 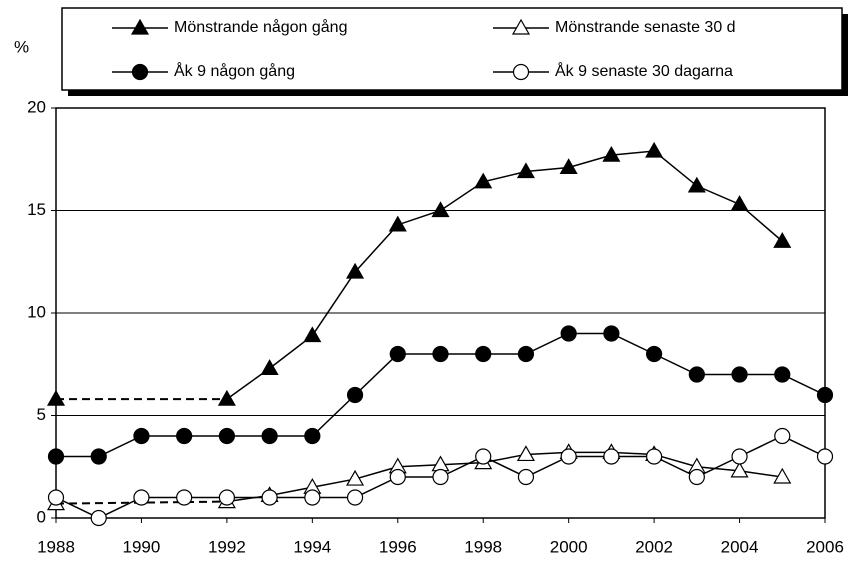 What do you see at coordinates (234, 70) in the screenshot?
I see `legend-label: Åk 9 någon gång` at bounding box center [234, 70].